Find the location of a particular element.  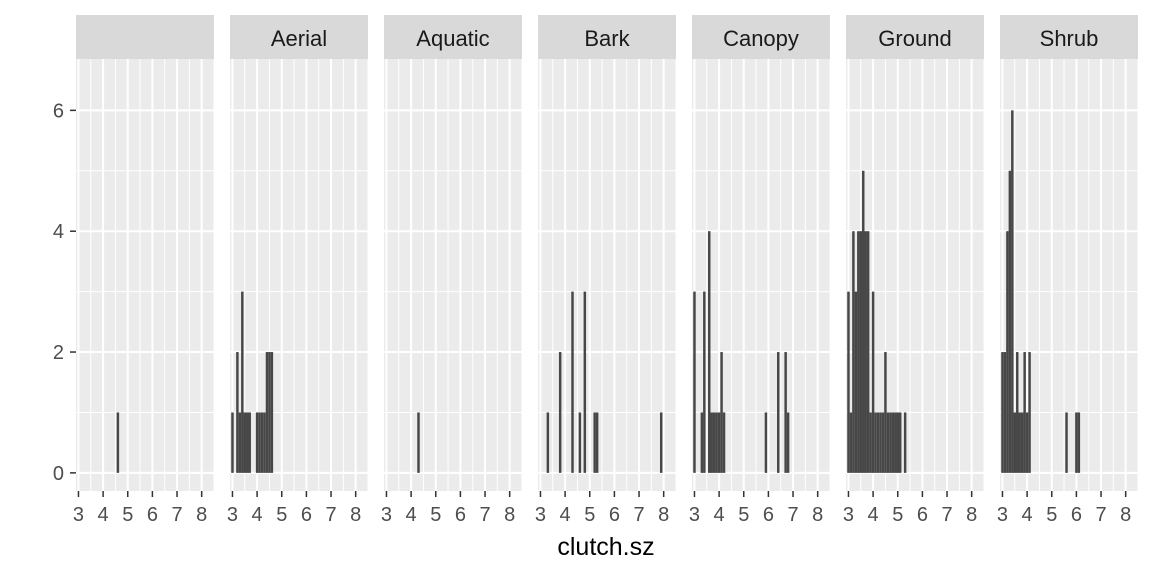

facet-strip-label: Aquatic is located at coordinates (452, 38).